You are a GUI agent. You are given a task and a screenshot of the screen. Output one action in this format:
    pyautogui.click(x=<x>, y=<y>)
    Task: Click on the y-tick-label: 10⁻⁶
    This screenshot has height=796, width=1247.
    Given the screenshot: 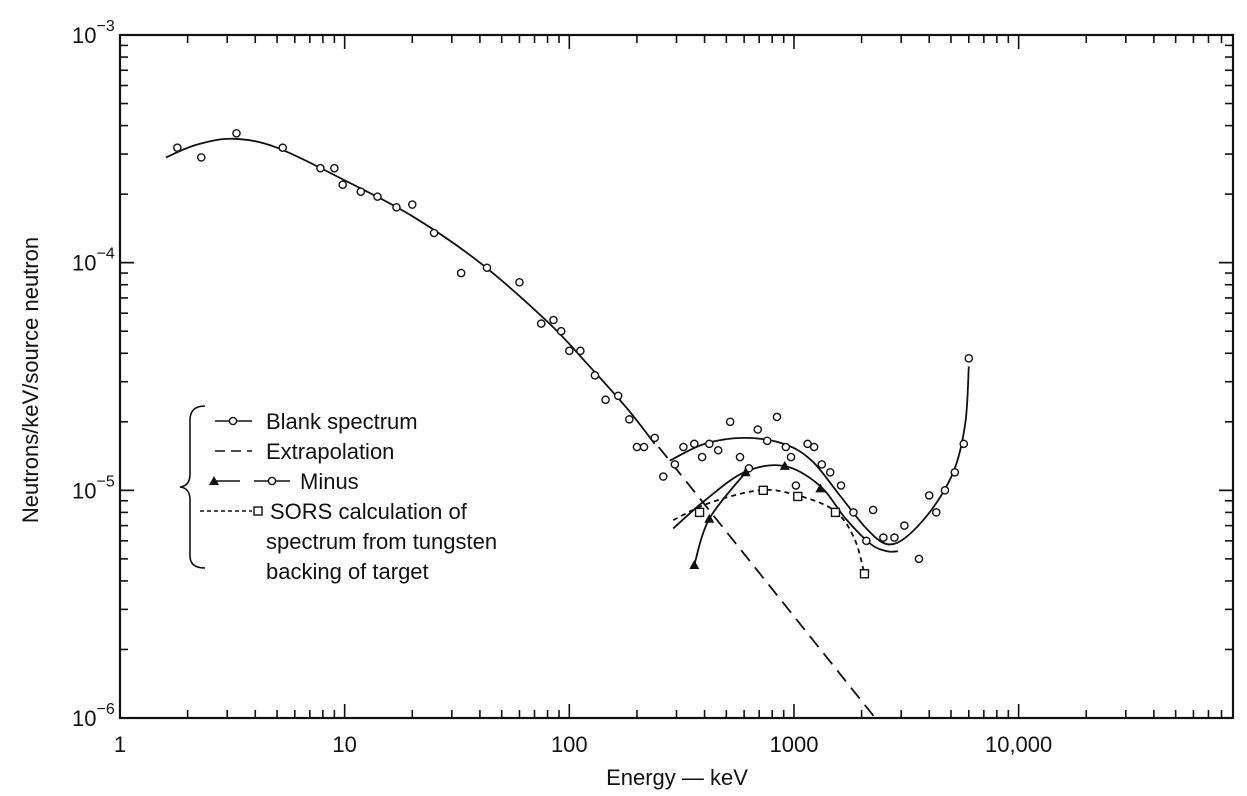 What is the action you would take?
    pyautogui.click(x=93, y=716)
    